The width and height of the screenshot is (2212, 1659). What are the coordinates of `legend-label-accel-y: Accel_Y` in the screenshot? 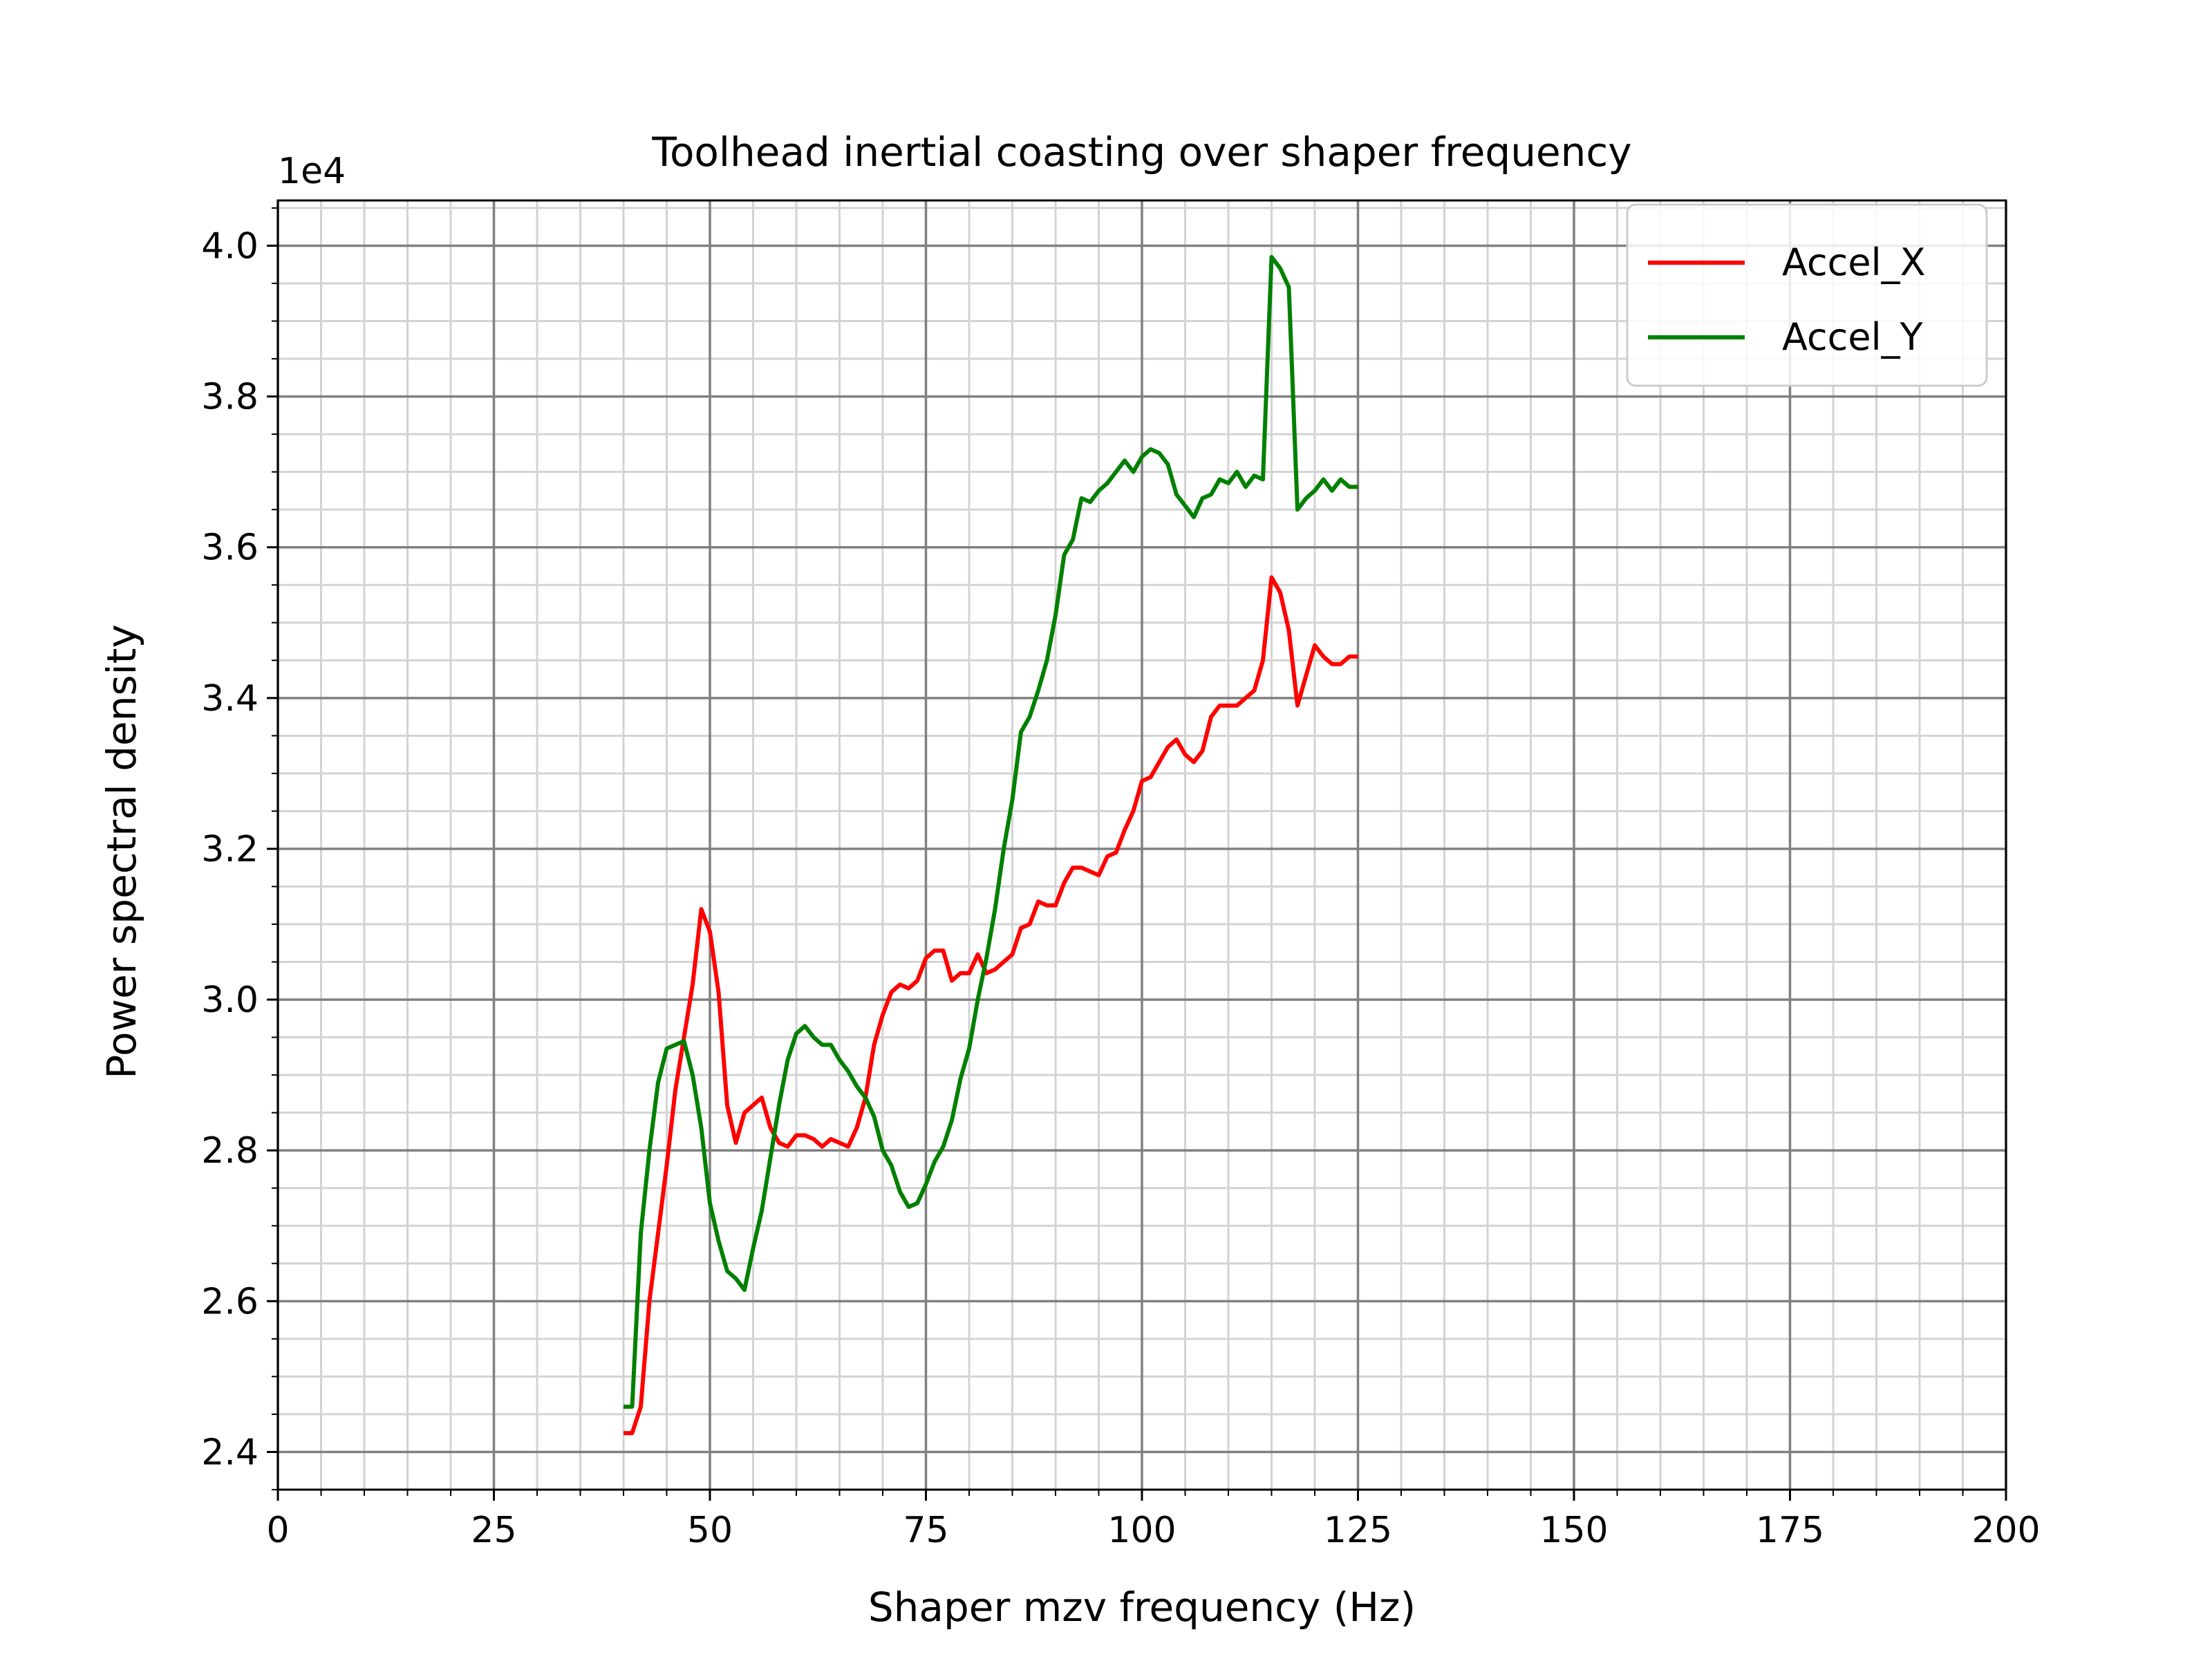 It's located at (1853, 337).